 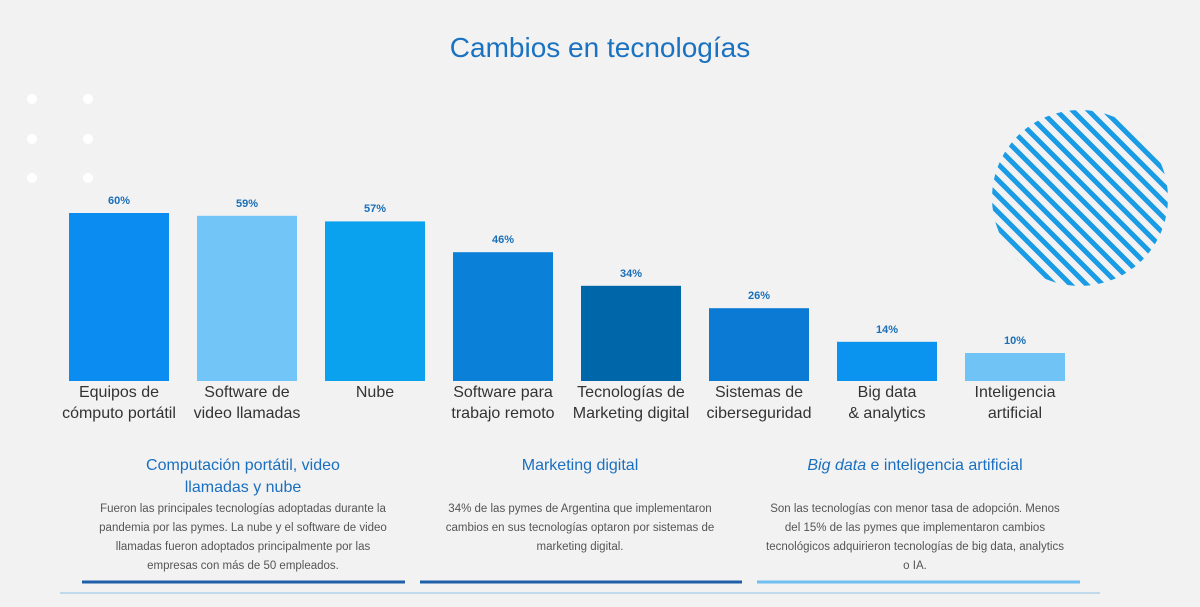 What do you see at coordinates (1080, 198) in the screenshot?
I see `decor-stripes` at bounding box center [1080, 198].